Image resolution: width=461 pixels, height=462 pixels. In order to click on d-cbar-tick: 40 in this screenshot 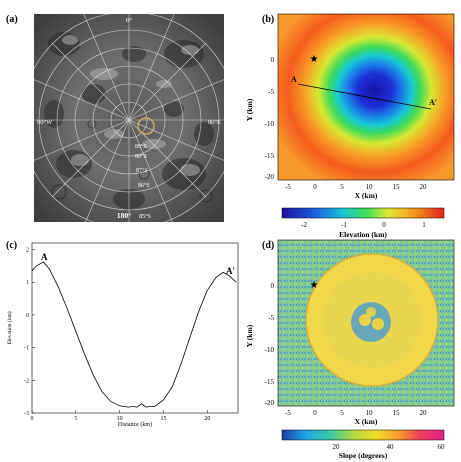, I will do `click(391, 447)`.